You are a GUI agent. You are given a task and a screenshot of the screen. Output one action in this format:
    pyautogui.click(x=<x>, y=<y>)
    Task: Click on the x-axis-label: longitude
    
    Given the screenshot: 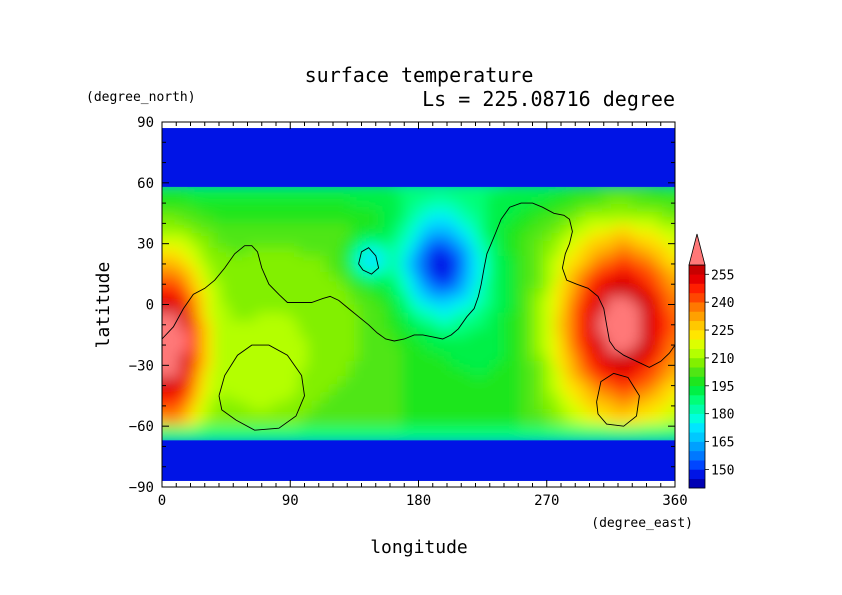 What is the action you would take?
    pyautogui.click(x=419, y=547)
    